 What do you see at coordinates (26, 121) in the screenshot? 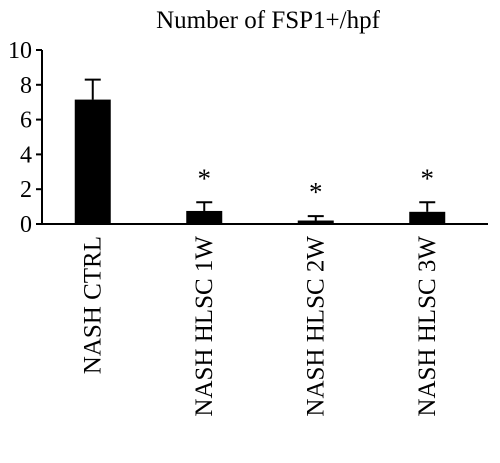
I see `y-tick-label: 6` at bounding box center [26, 121].